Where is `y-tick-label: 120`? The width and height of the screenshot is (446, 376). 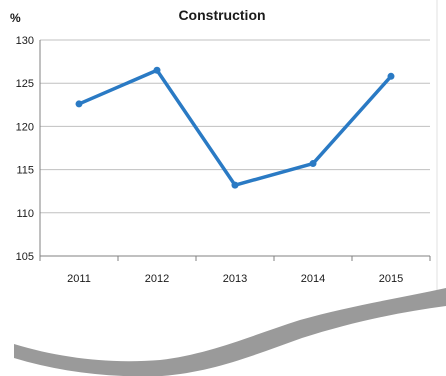 y-tick-label: 120 is located at coordinates (25, 127).